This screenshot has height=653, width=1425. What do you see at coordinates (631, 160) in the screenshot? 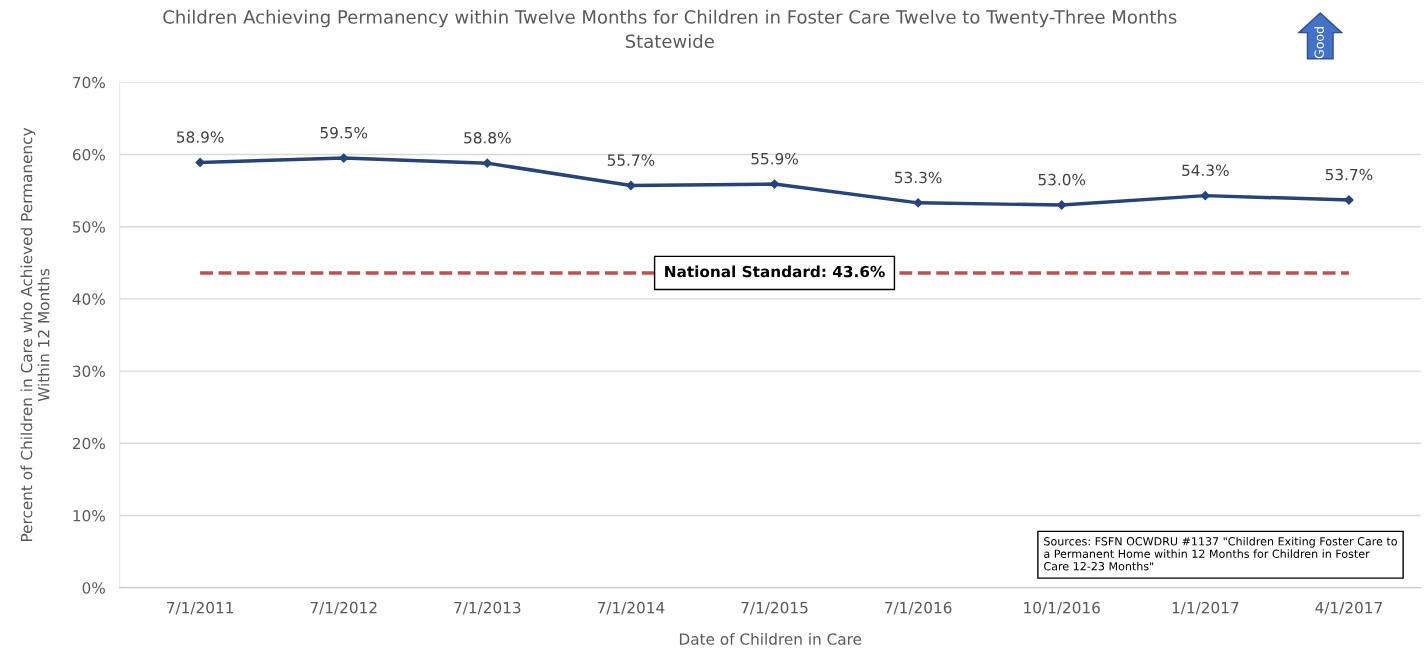
I see `data-label: 55.7%` at bounding box center [631, 160].